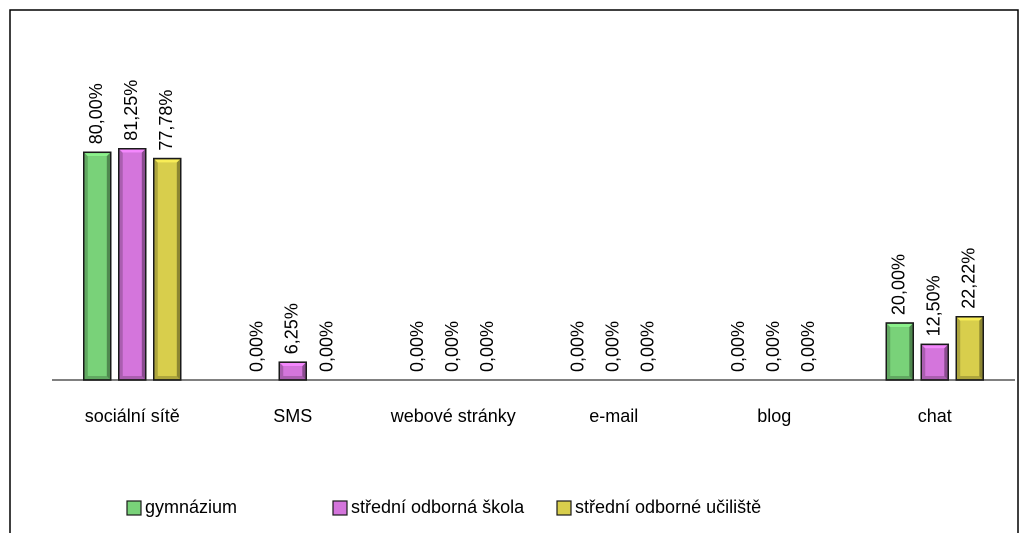 The width and height of the screenshot is (1025, 533). I want to click on value-label: 77,78%, so click(166, 120).